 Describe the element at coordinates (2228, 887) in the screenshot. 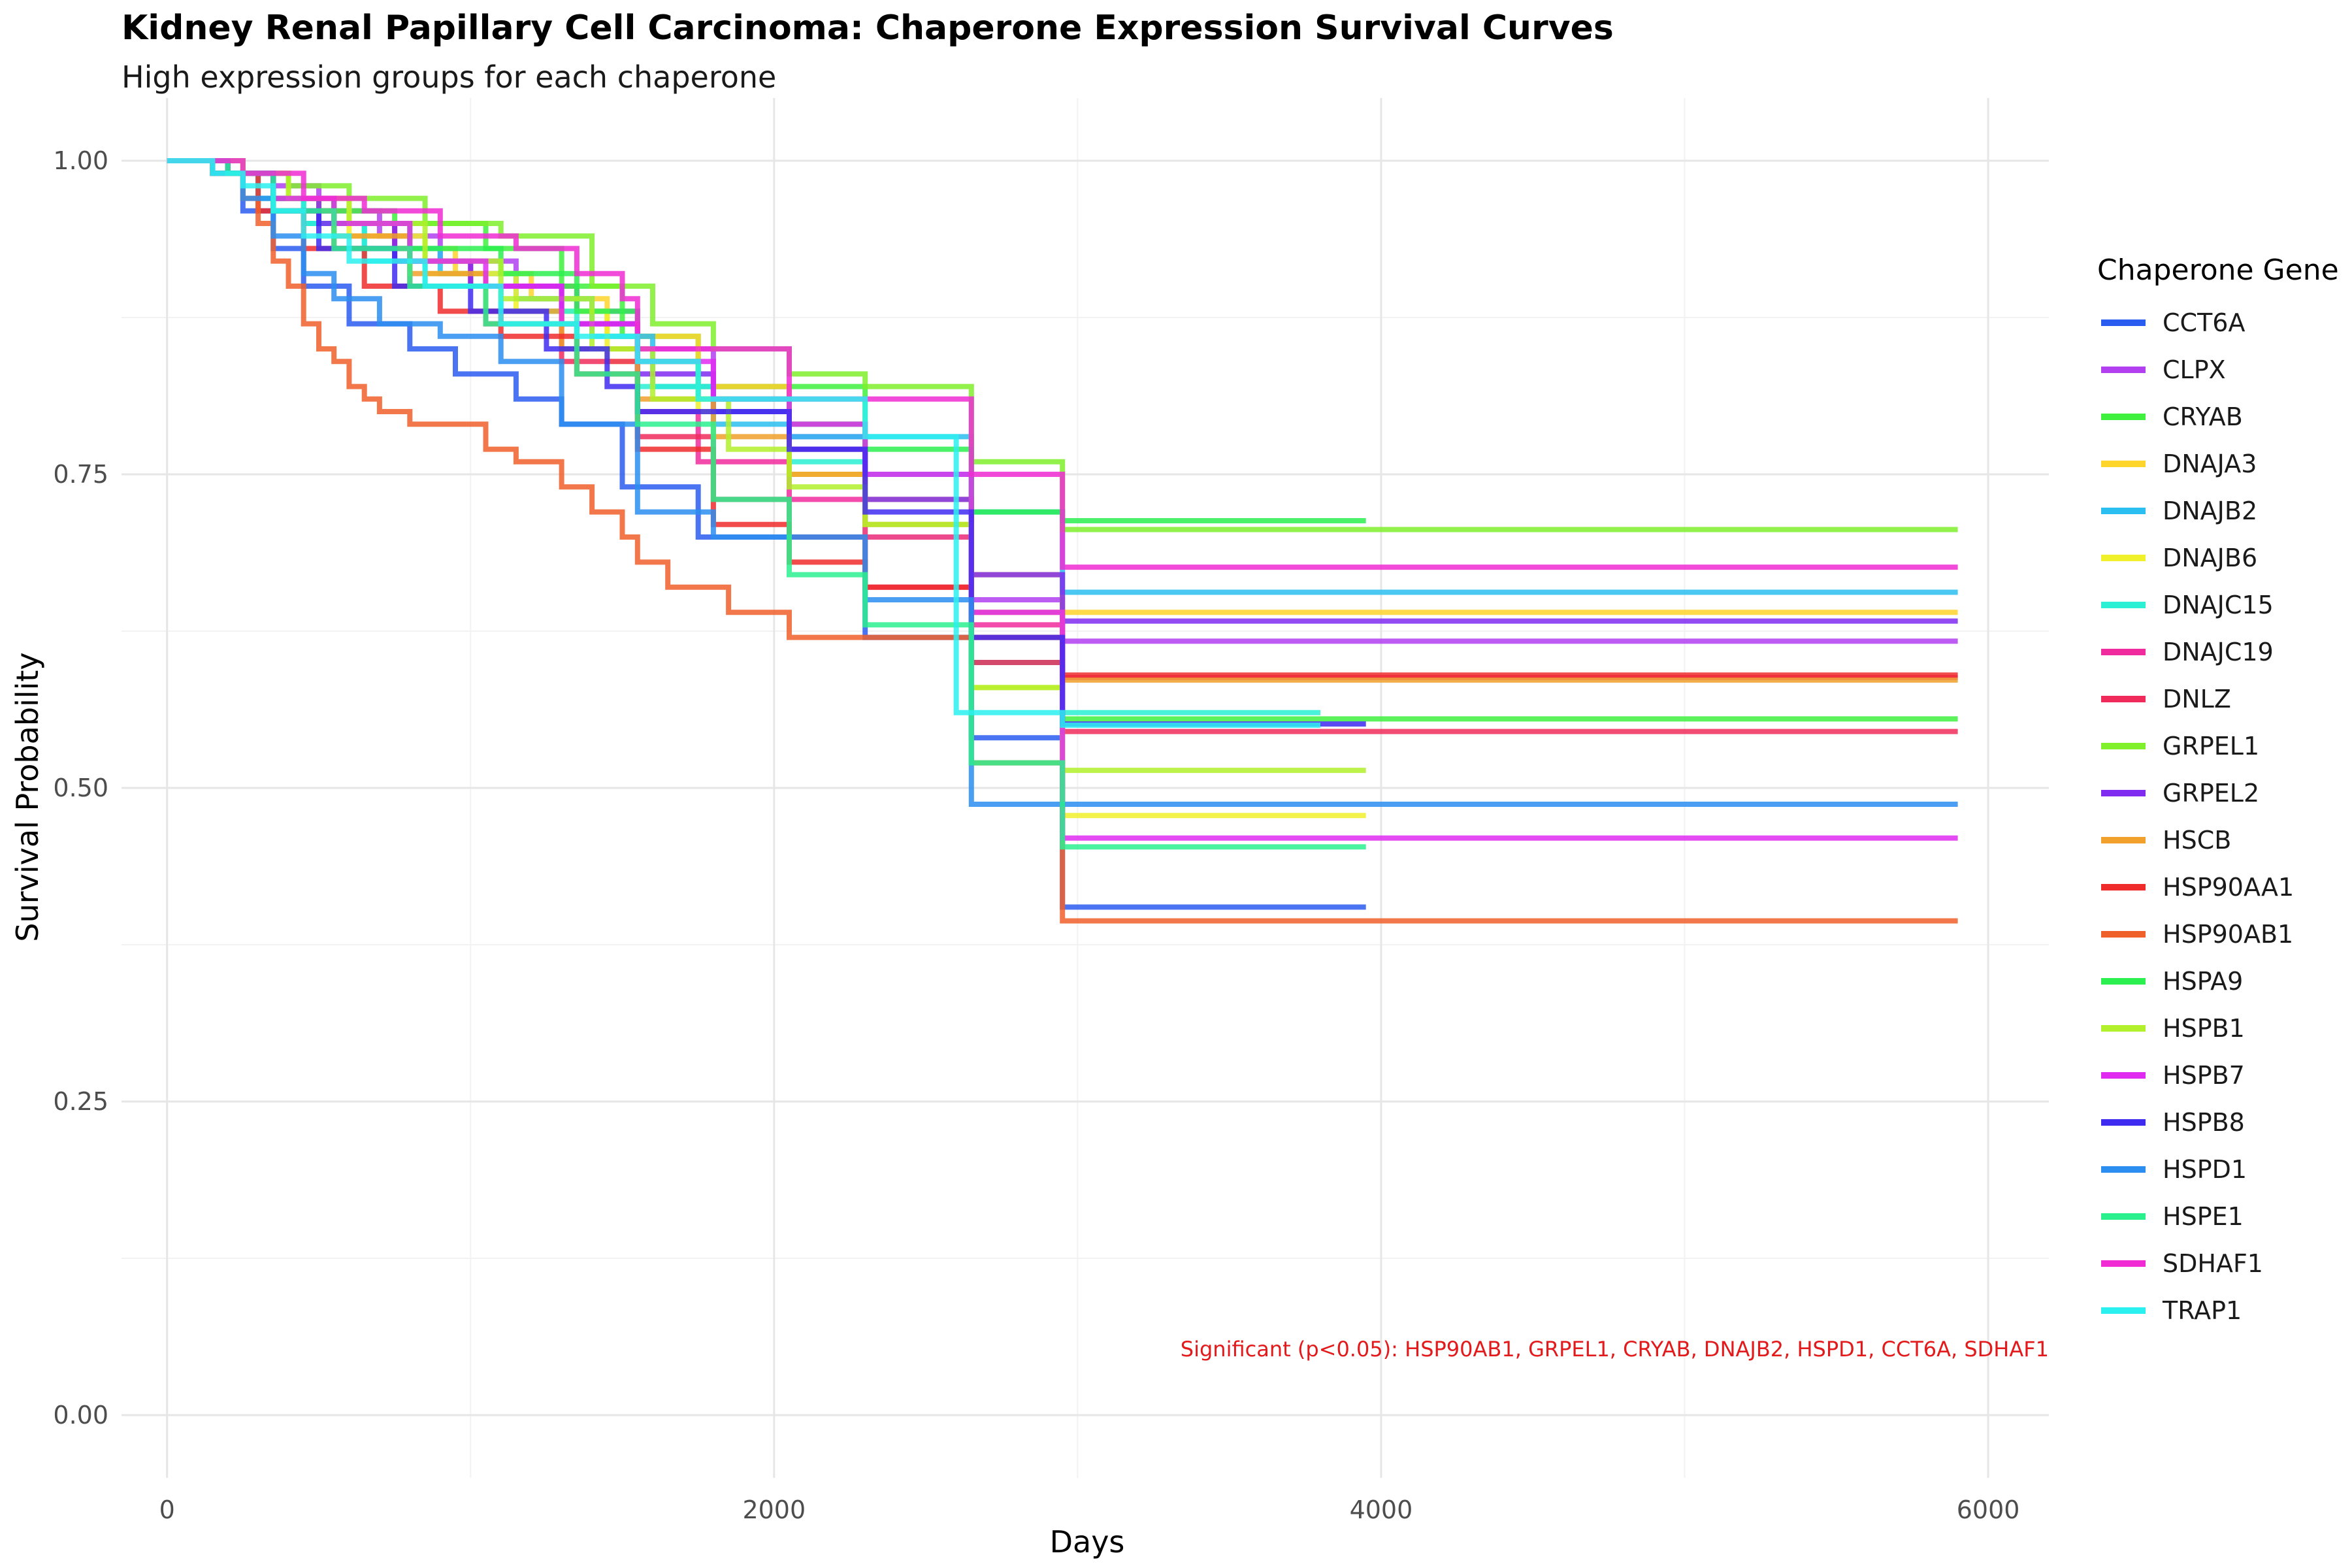

I see `legend-label: HSP90AA1` at that location.